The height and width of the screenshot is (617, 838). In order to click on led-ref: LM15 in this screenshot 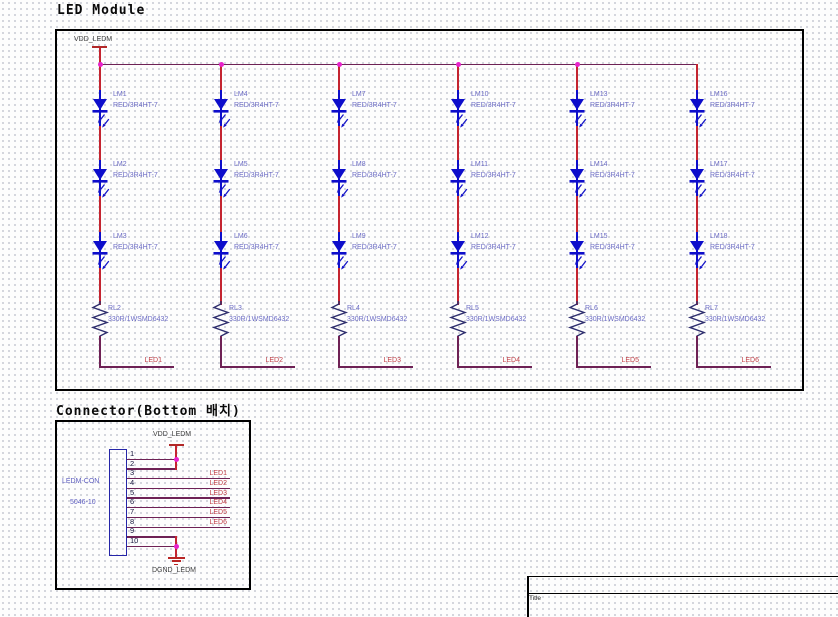, I will do `click(599, 236)`.